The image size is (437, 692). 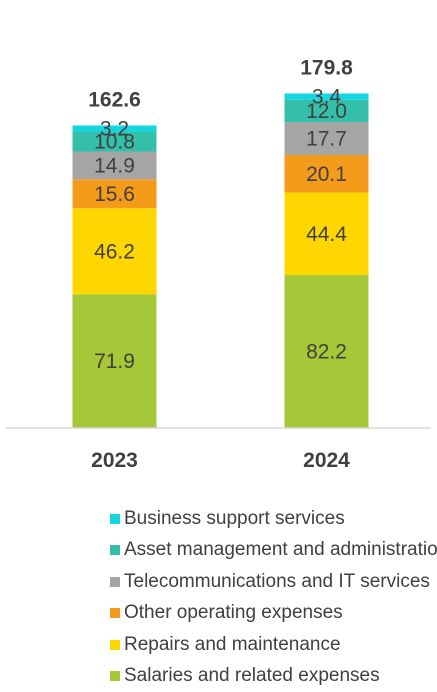 What do you see at coordinates (326, 460) in the screenshot?
I see `x-tick-label-2024: 2024` at bounding box center [326, 460].